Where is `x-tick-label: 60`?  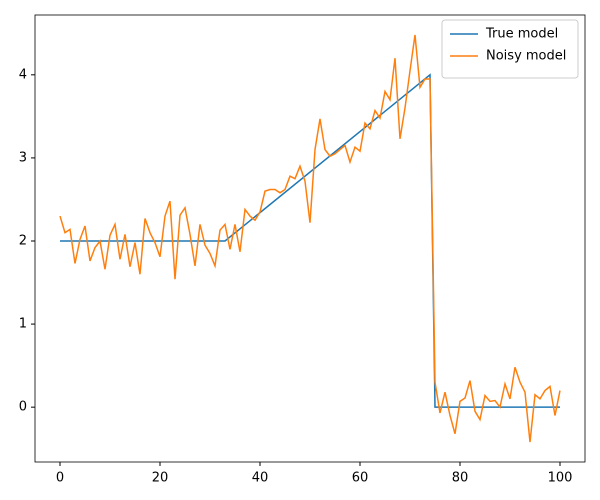 x-tick-label: 60 is located at coordinates (360, 478).